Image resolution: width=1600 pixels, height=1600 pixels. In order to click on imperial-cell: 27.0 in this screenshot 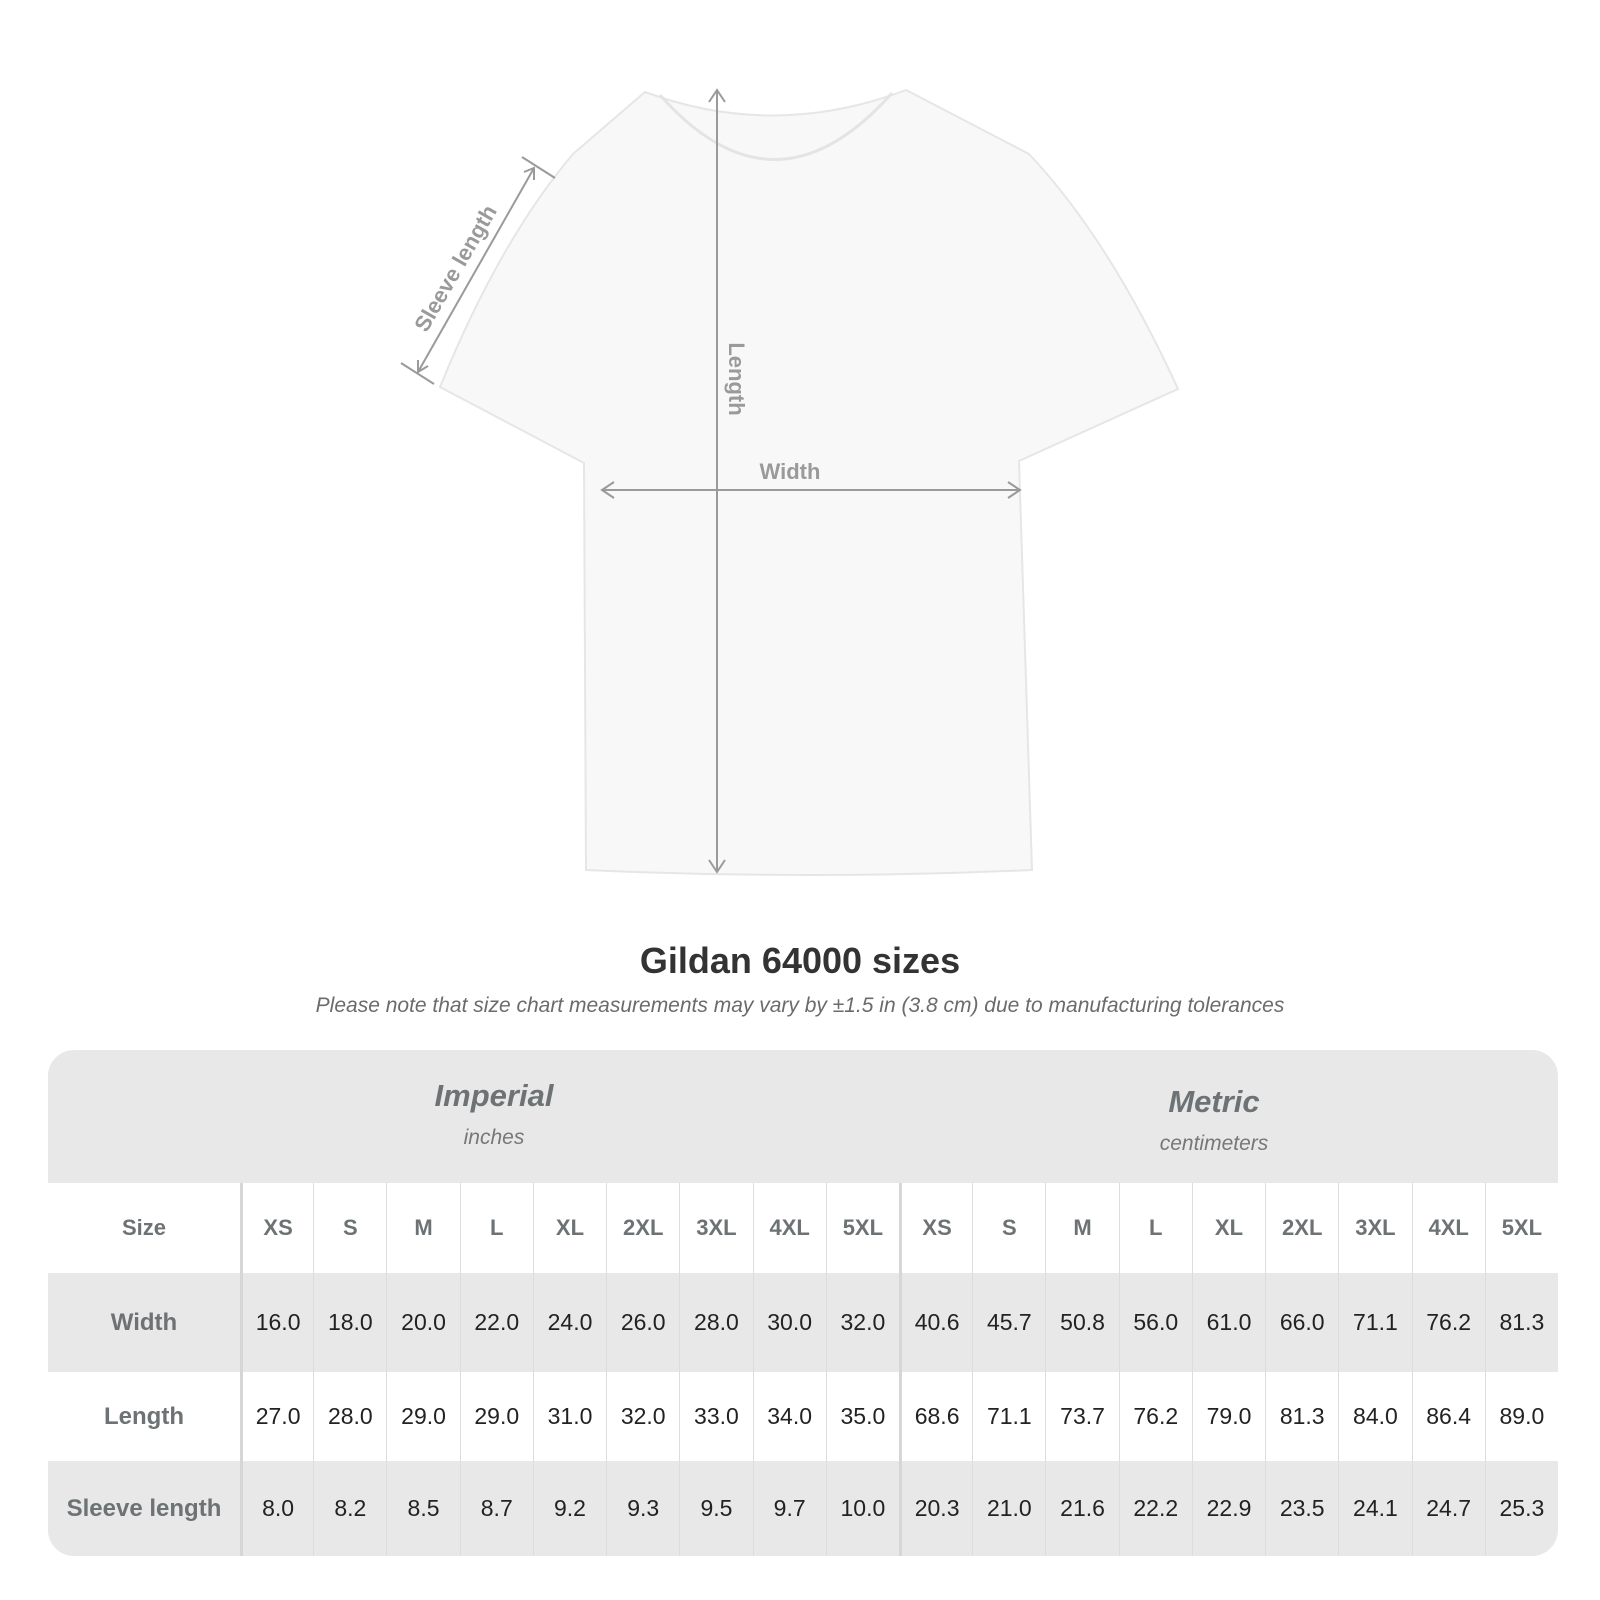, I will do `click(276, 1416)`.